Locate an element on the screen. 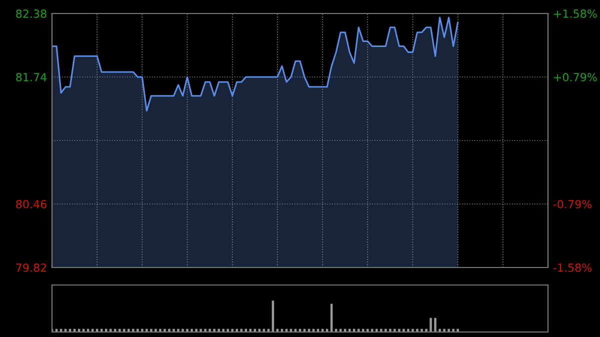 This screenshot has width=600, height=337. y2-tick-label: +1.58% is located at coordinates (575, 13).